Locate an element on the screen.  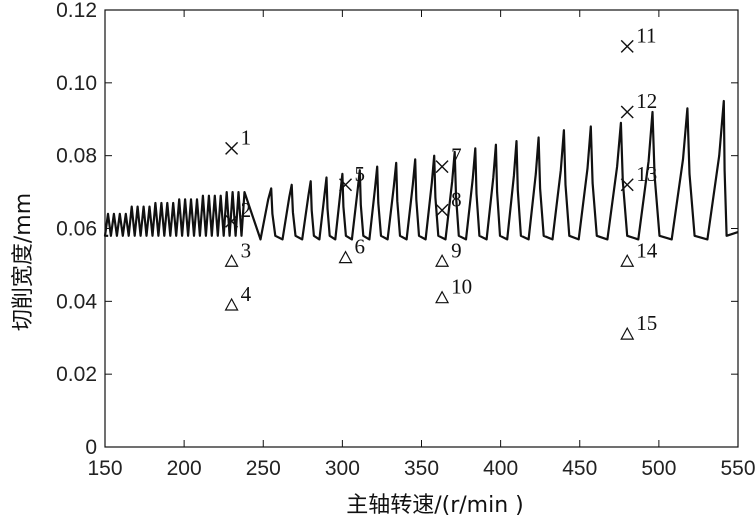
x-tick-label: 550 is located at coordinates (737, 468).